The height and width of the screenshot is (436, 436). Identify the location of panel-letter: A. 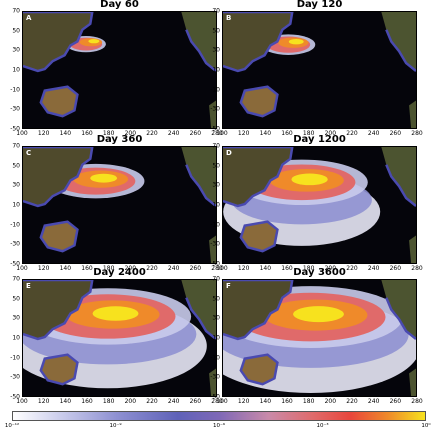
(29, 18).